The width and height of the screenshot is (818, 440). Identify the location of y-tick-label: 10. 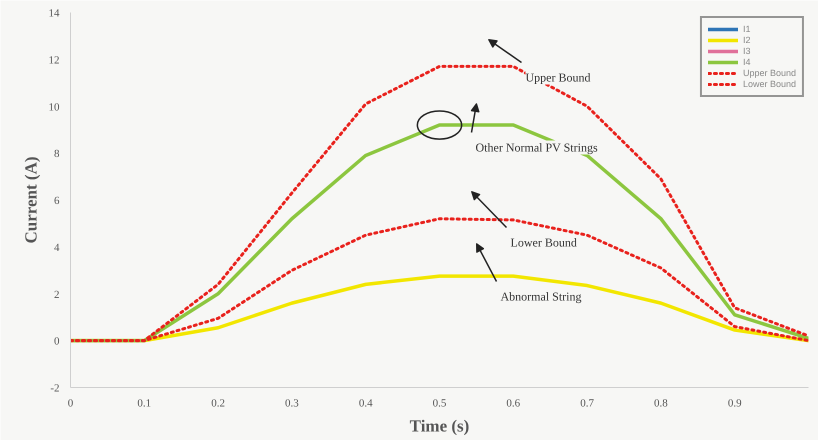
(54, 107).